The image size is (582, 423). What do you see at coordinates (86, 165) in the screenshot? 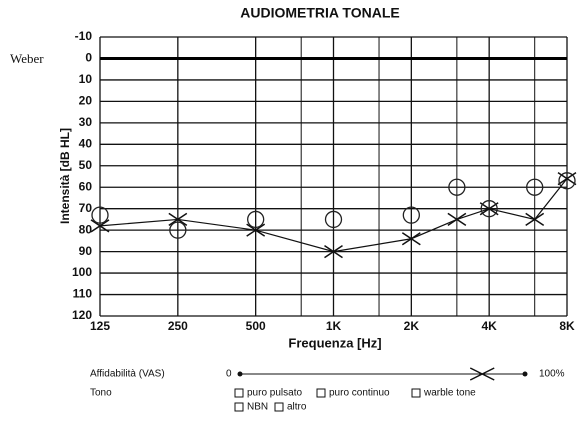
I see `y-tick-label: 50` at bounding box center [86, 165].